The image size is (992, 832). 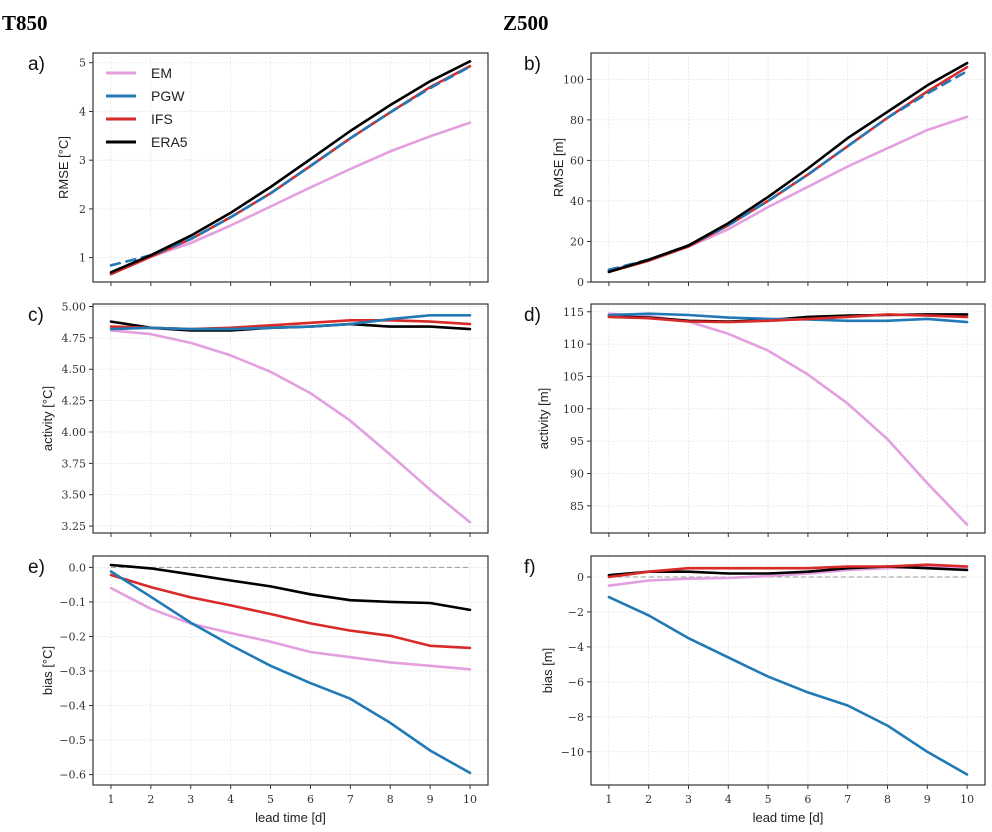 I want to click on y-tick-label: 3.25, so click(x=74, y=526).